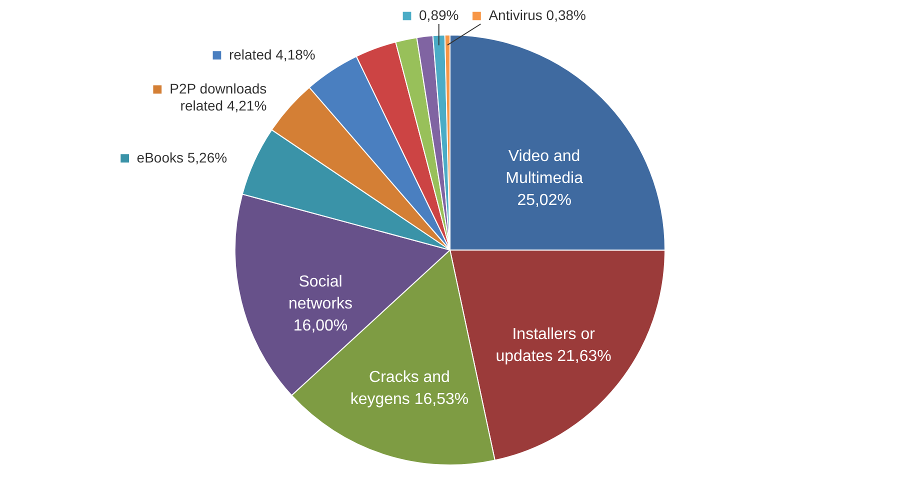 This screenshot has height=500, width=900. I want to click on legend-label: P2P downloads related 4,21%, so click(218, 97).